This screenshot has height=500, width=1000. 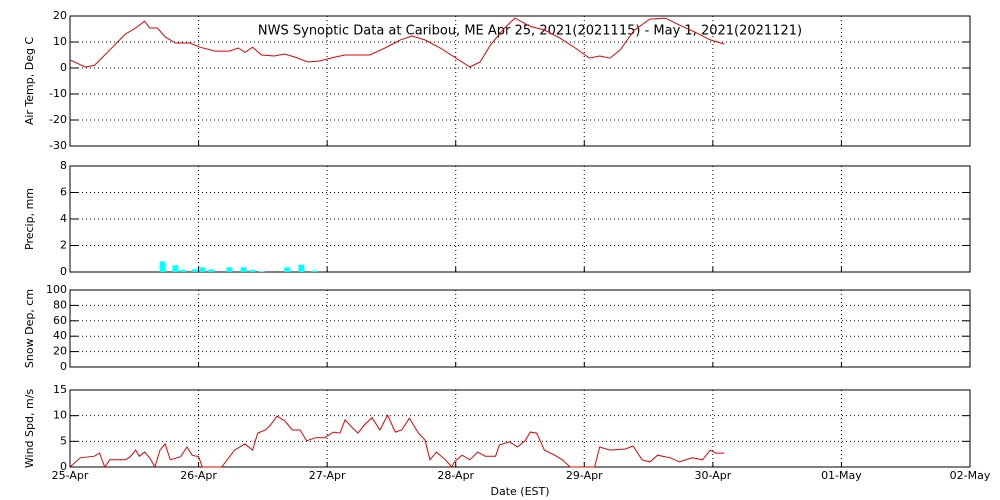 What do you see at coordinates (970, 475) in the screenshot?
I see `x-tick-label: 02-May` at bounding box center [970, 475].